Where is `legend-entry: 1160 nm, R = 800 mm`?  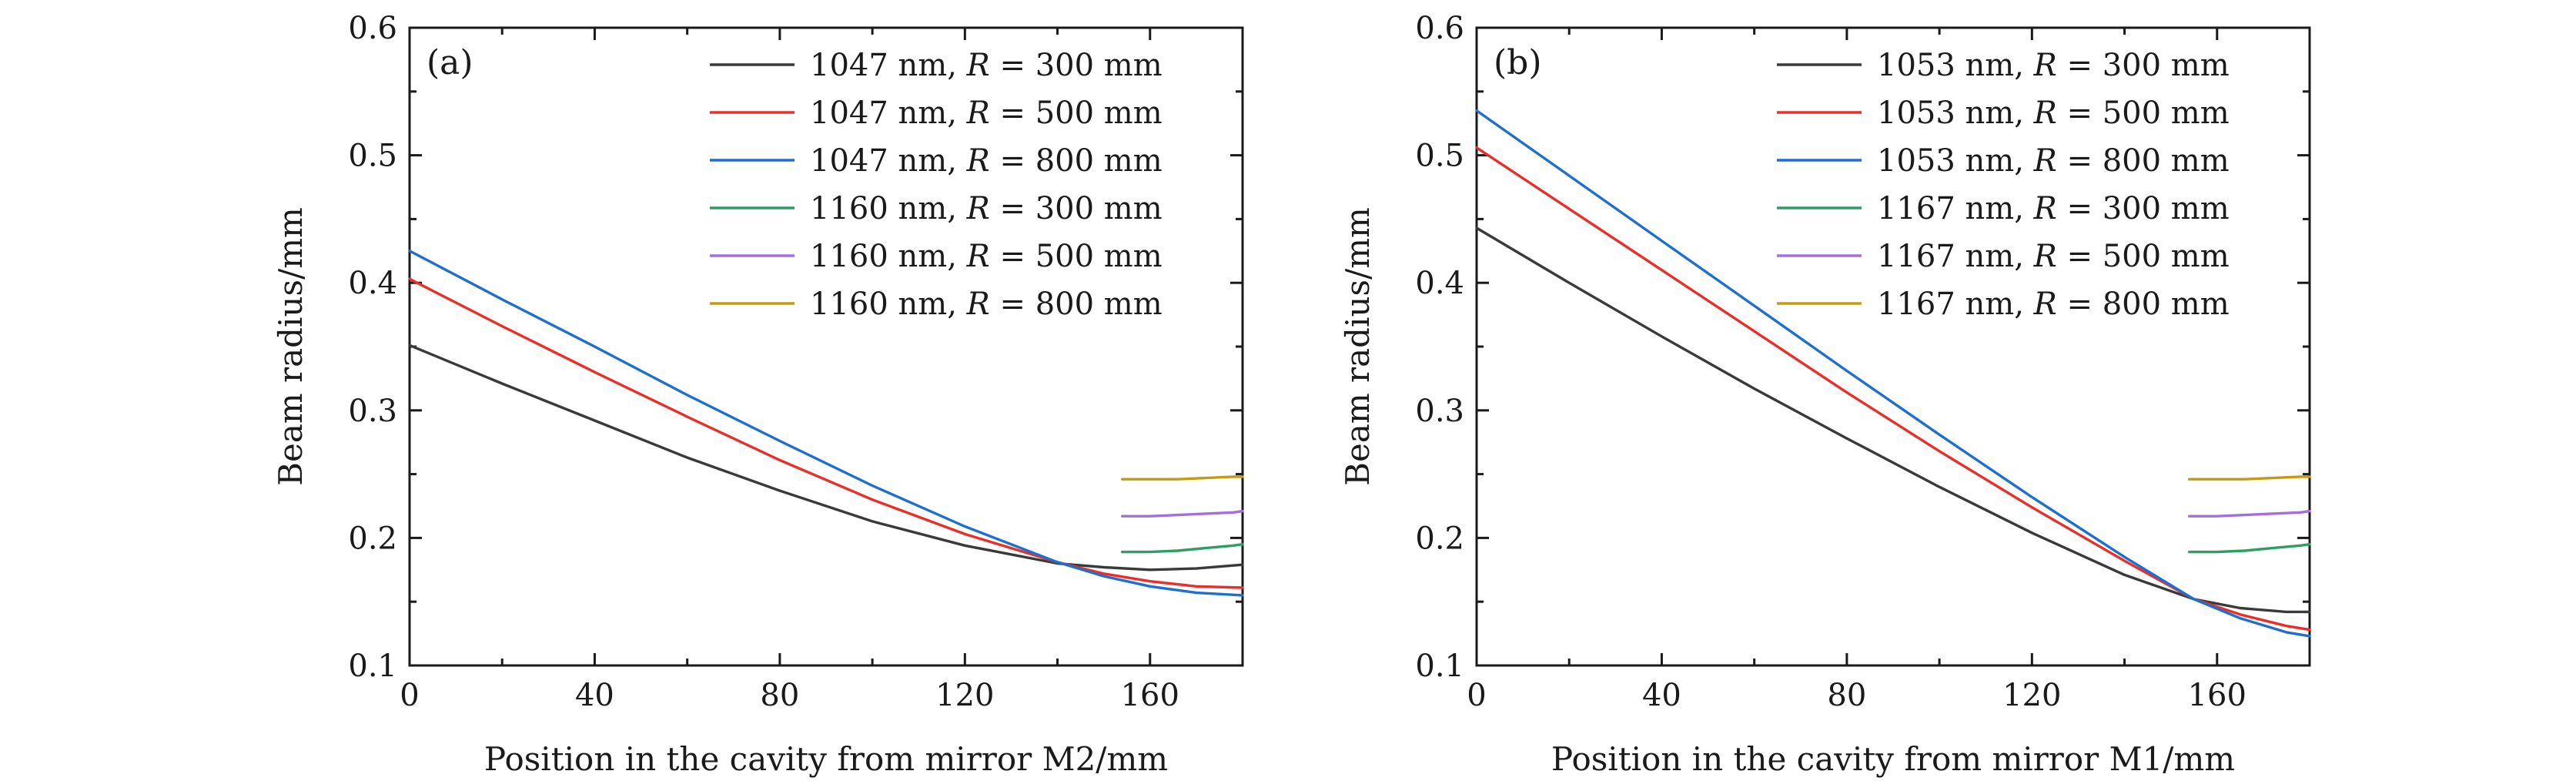
legend-entry: 1160 nm, R = 800 mm is located at coordinates (987, 305).